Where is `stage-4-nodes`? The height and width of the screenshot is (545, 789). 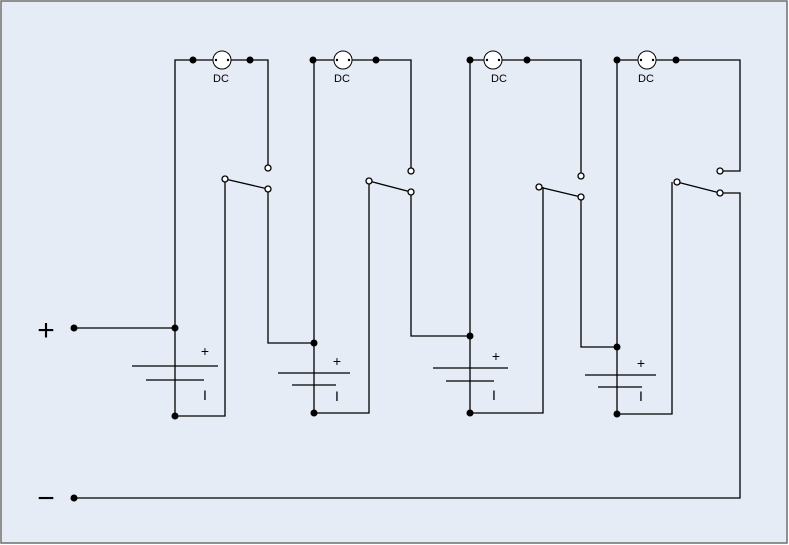
stage-4-nodes is located at coordinates (668, 237).